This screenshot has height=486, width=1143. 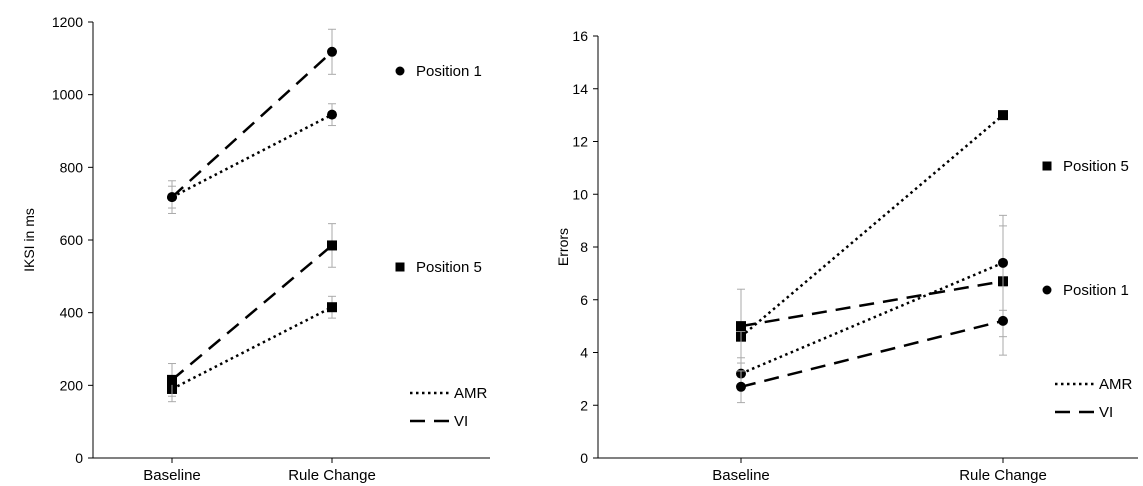 What do you see at coordinates (580, 194) in the screenshot?
I see `y-tick-label: 10` at bounding box center [580, 194].